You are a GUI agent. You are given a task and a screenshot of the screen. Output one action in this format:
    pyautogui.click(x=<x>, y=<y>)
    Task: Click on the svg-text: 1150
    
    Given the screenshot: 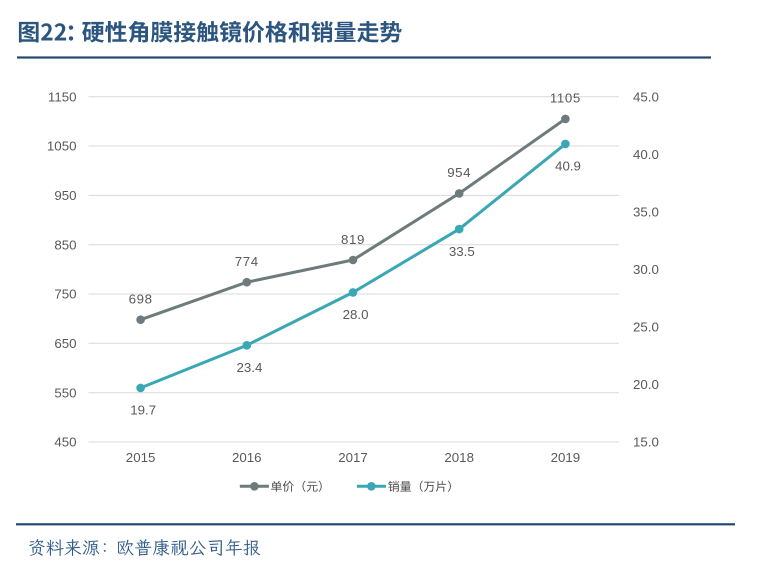 What is the action you would take?
    pyautogui.click(x=62, y=96)
    